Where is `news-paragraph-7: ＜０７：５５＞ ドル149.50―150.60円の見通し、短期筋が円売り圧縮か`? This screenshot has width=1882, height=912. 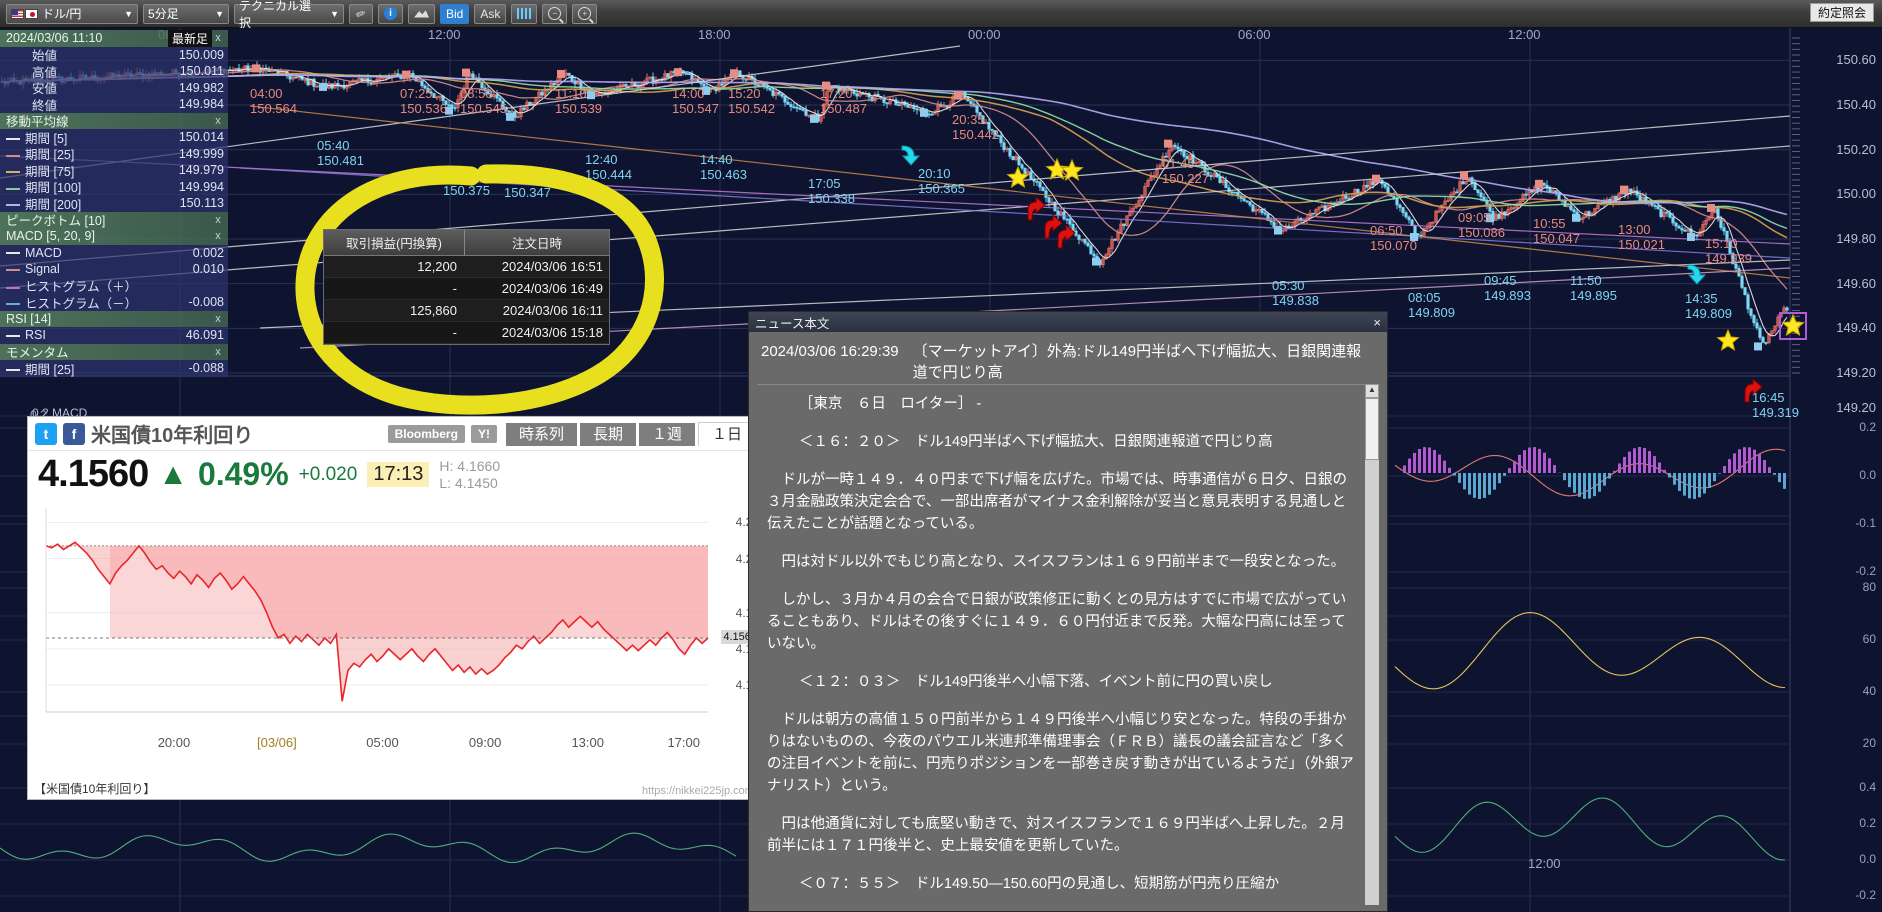 news-paragraph-7: ＜０７：５５＞ ドル149.50―150.60円の見通し、短期筋が円売り圧縮か is located at coordinates (1039, 884).